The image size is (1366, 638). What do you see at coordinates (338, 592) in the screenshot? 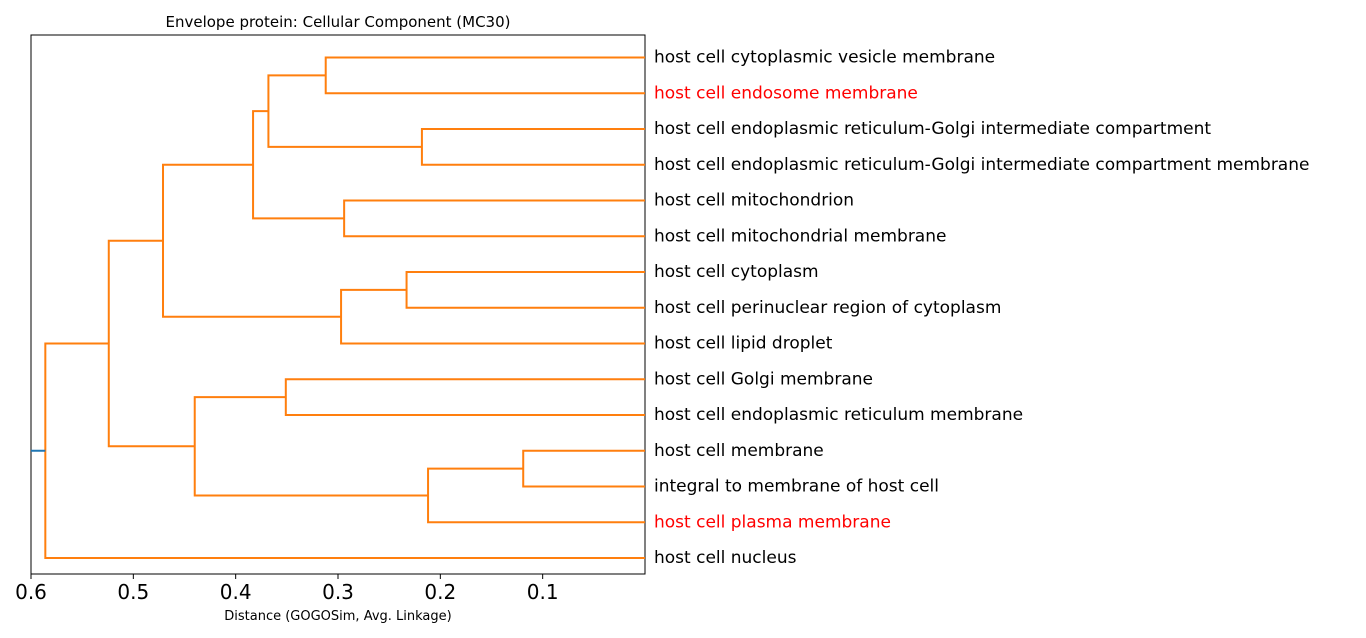
I see `x-tick-label: 0.3` at bounding box center [338, 592].